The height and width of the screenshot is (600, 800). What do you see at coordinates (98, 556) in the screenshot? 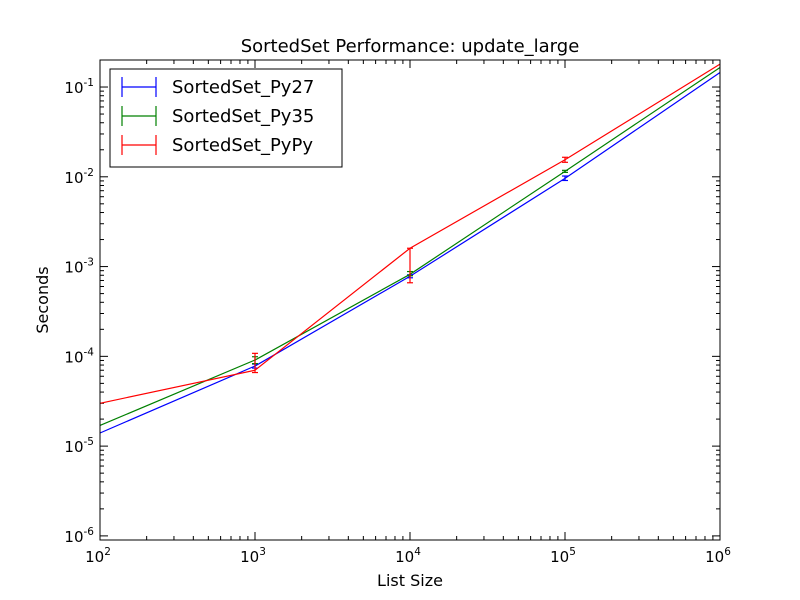
I see `x-tick-label: 10²` at bounding box center [98, 556].